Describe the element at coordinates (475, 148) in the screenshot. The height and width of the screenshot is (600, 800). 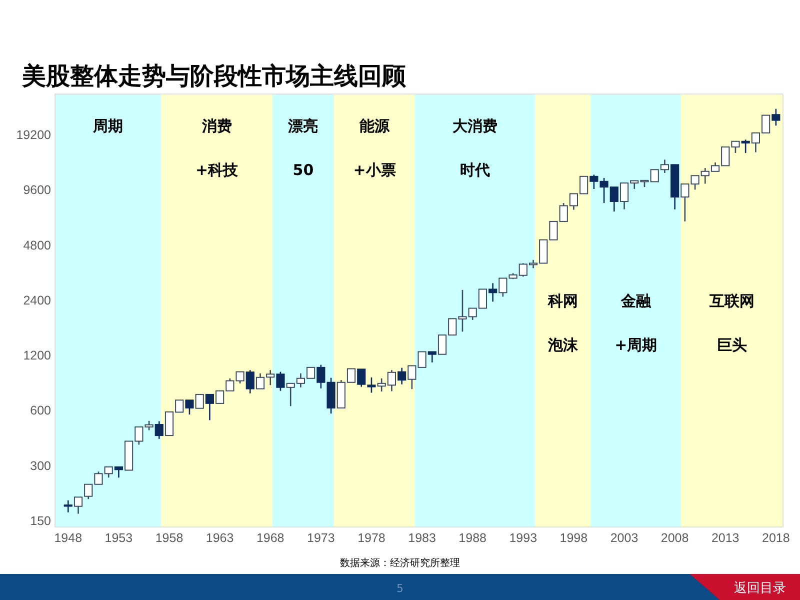
I see `text: 大消费时代` at that location.